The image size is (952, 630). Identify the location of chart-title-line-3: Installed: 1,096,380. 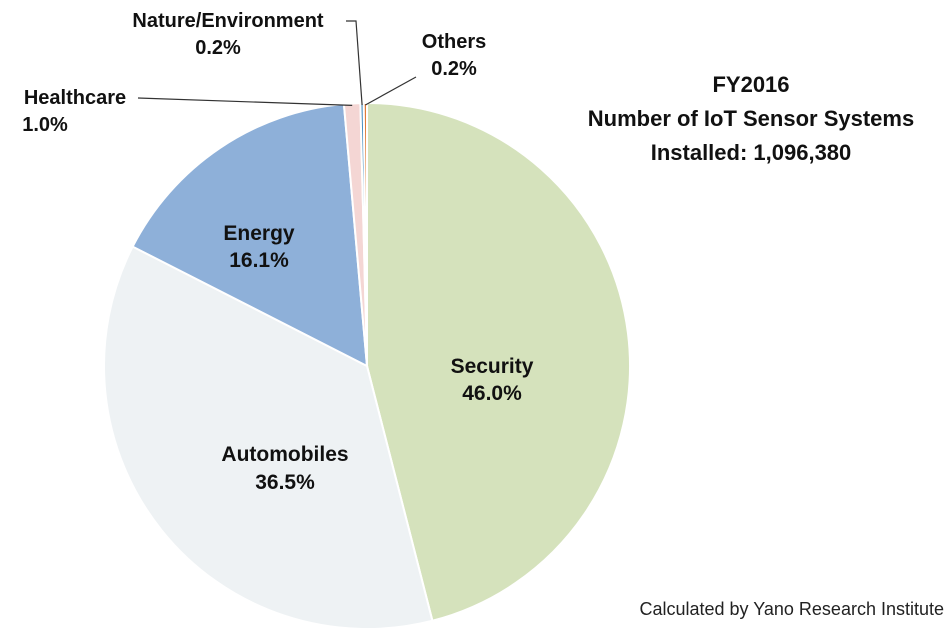
(751, 152).